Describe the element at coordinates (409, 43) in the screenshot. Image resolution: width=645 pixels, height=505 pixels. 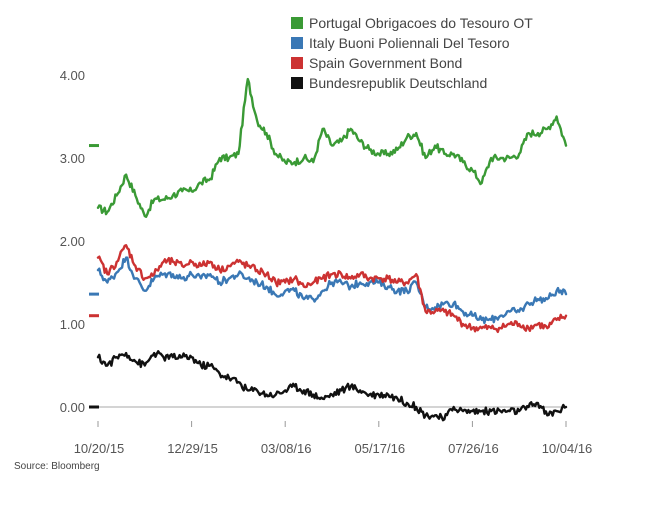
I see `legend-label-1: Italy Buoni Poliennali Del Tesoro` at that location.